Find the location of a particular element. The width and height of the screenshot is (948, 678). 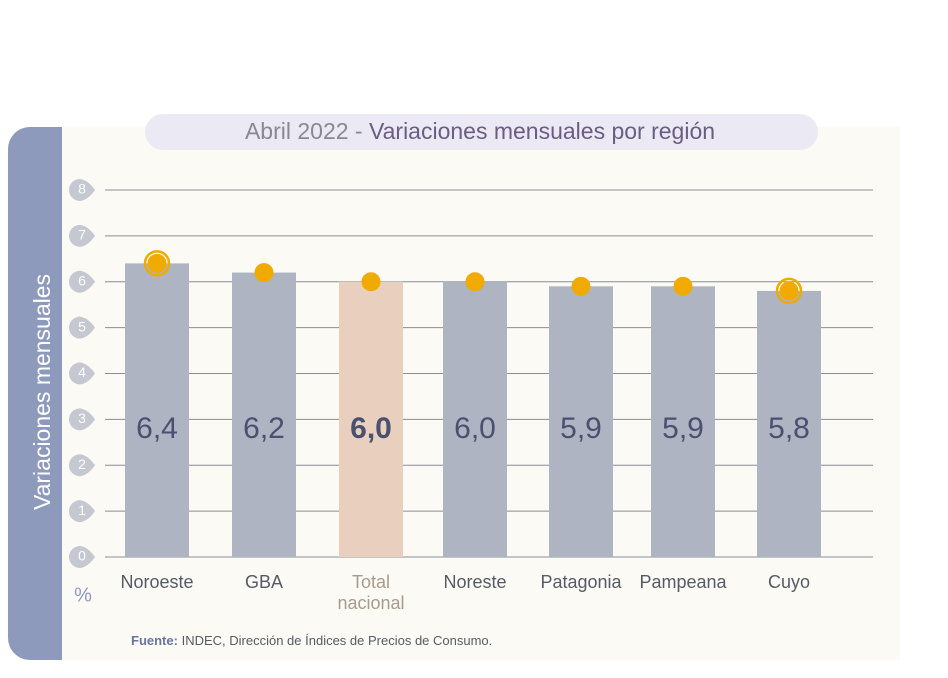

value-label: 5,8 is located at coordinates (789, 428).